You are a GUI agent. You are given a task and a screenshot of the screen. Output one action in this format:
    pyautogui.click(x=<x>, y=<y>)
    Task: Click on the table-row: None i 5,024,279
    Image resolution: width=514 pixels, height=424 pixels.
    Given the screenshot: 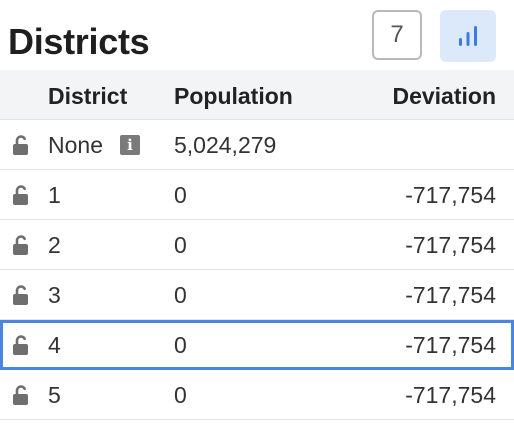 What is the action you would take?
    pyautogui.click(x=257, y=145)
    